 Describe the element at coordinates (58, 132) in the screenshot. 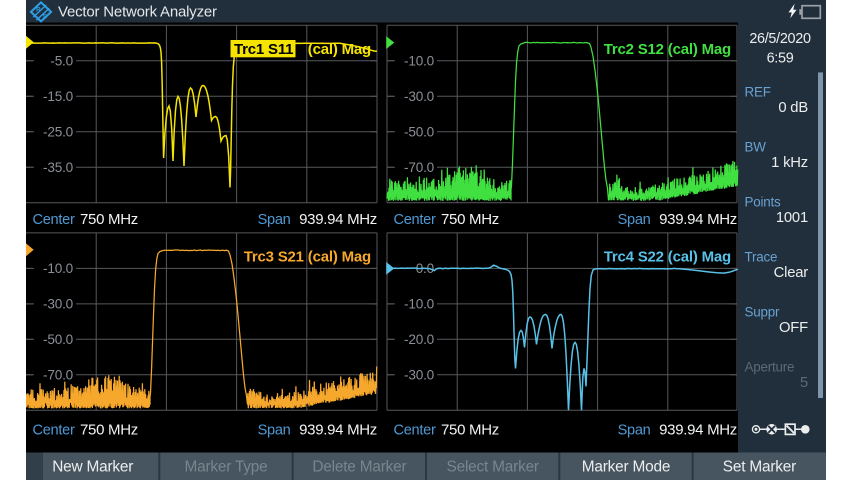

I see `svg-text: -25.0` at that location.